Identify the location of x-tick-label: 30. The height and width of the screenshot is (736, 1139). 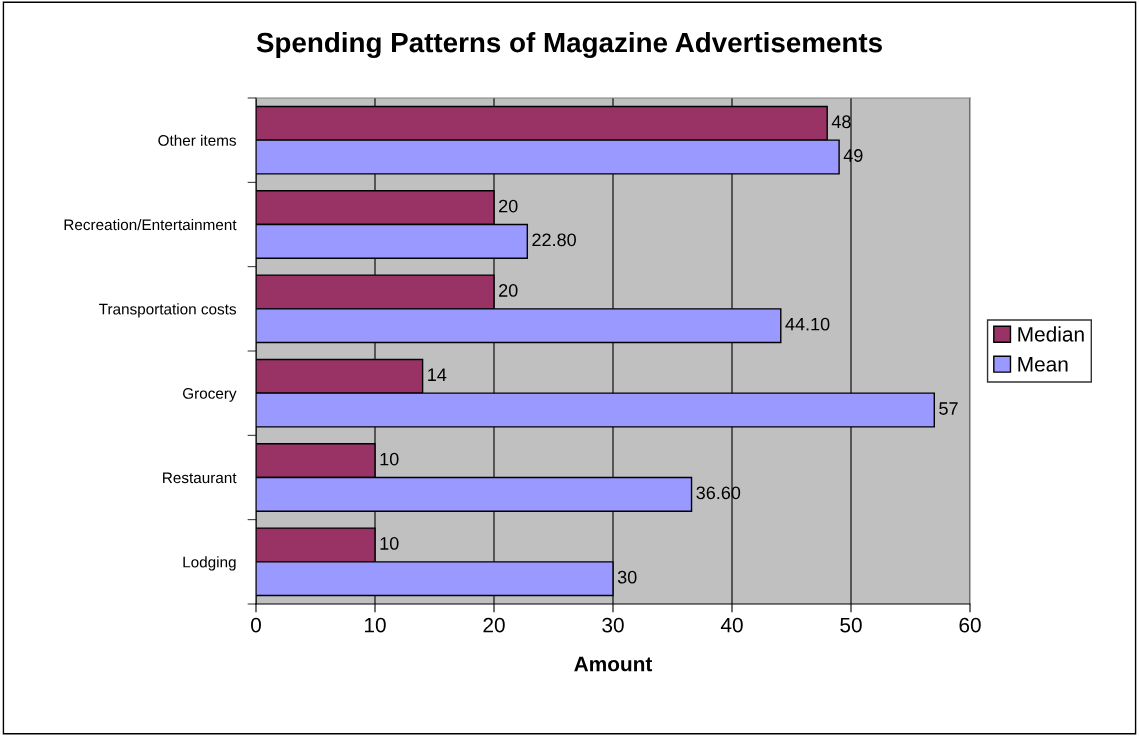
(613, 625).